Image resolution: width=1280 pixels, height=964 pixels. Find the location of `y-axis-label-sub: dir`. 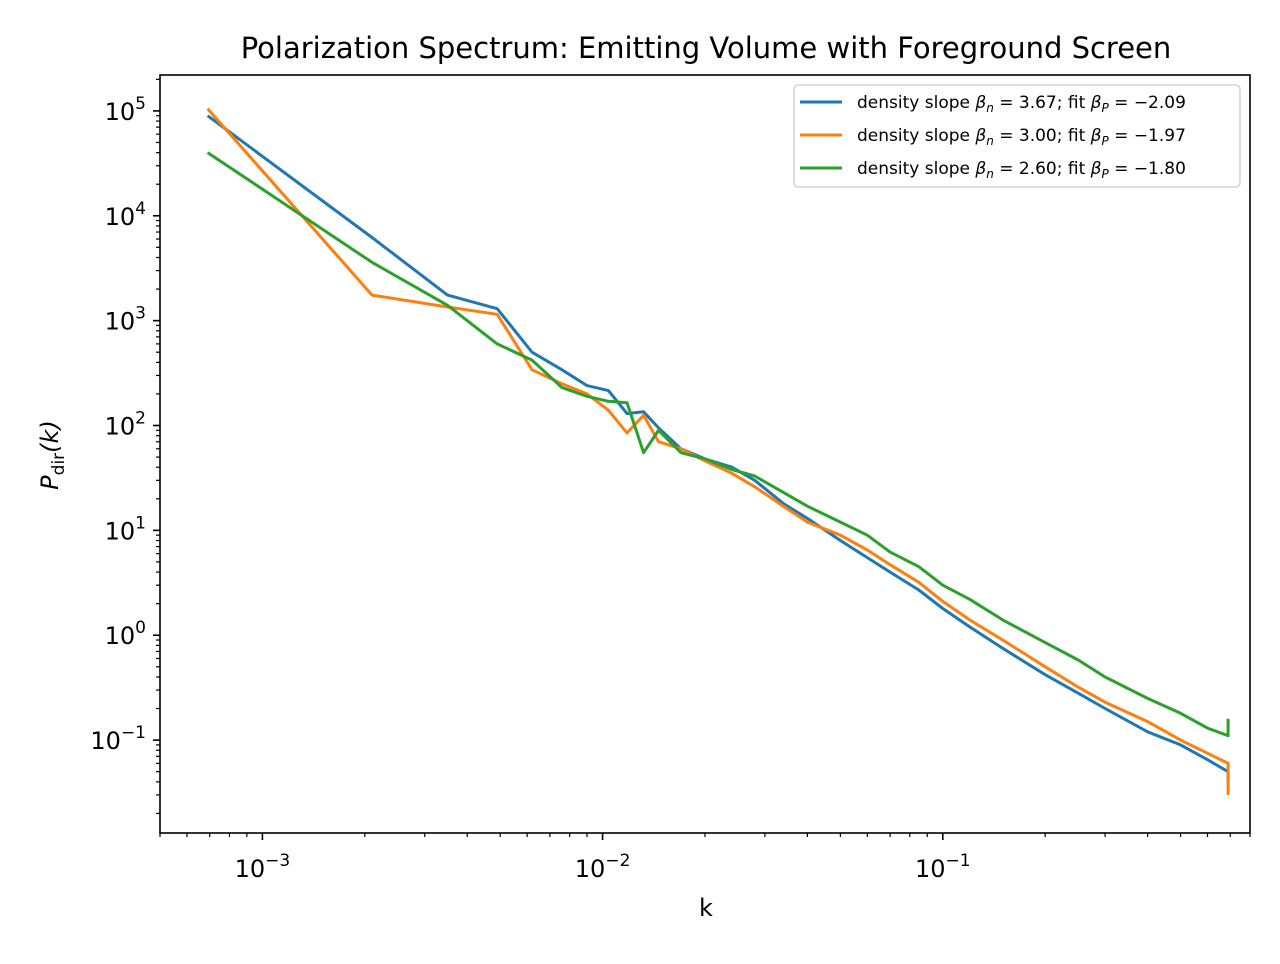

y-axis-label-sub: dir is located at coordinates (59, 464).